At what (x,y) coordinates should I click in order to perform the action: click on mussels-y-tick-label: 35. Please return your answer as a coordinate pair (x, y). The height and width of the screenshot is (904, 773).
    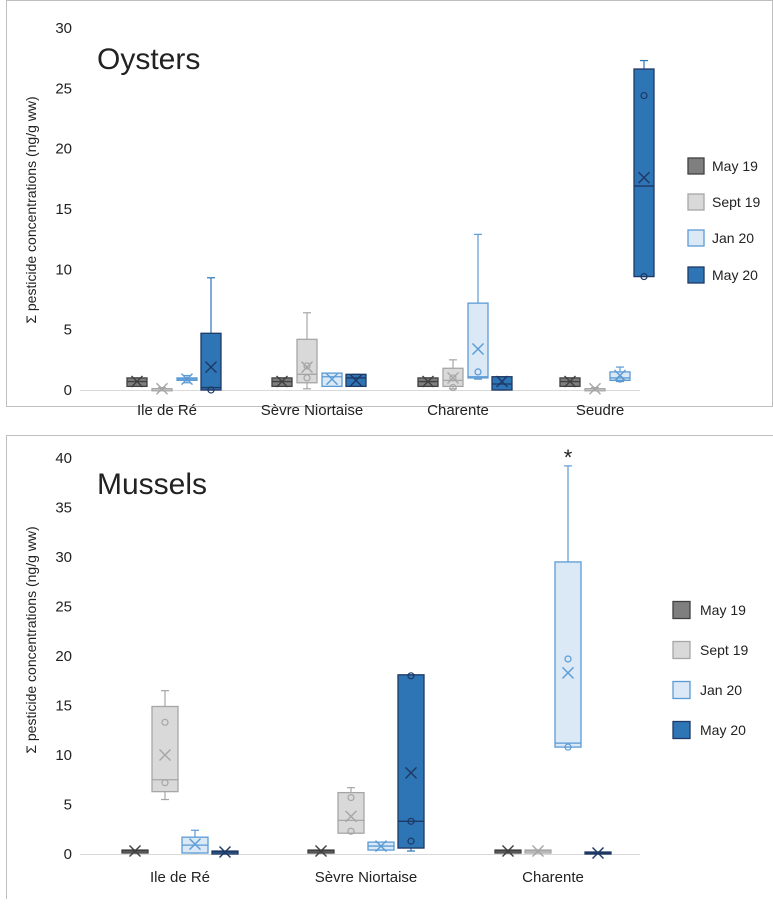
    Looking at the image, I should click on (63, 508).